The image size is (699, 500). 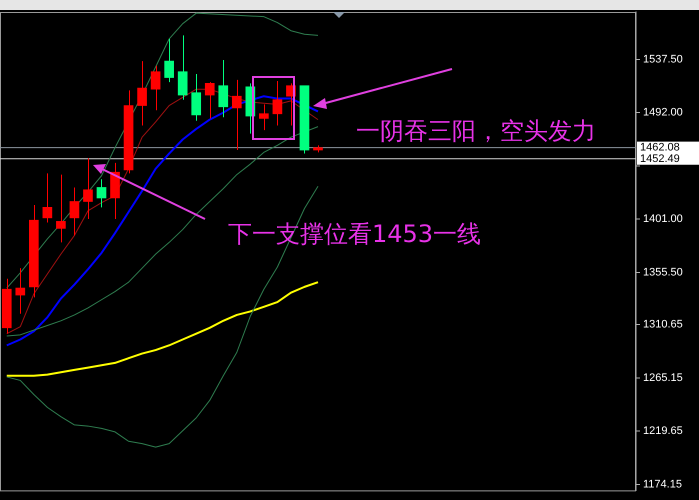 I want to click on y-tick-label: 1537.50, so click(x=663, y=59).